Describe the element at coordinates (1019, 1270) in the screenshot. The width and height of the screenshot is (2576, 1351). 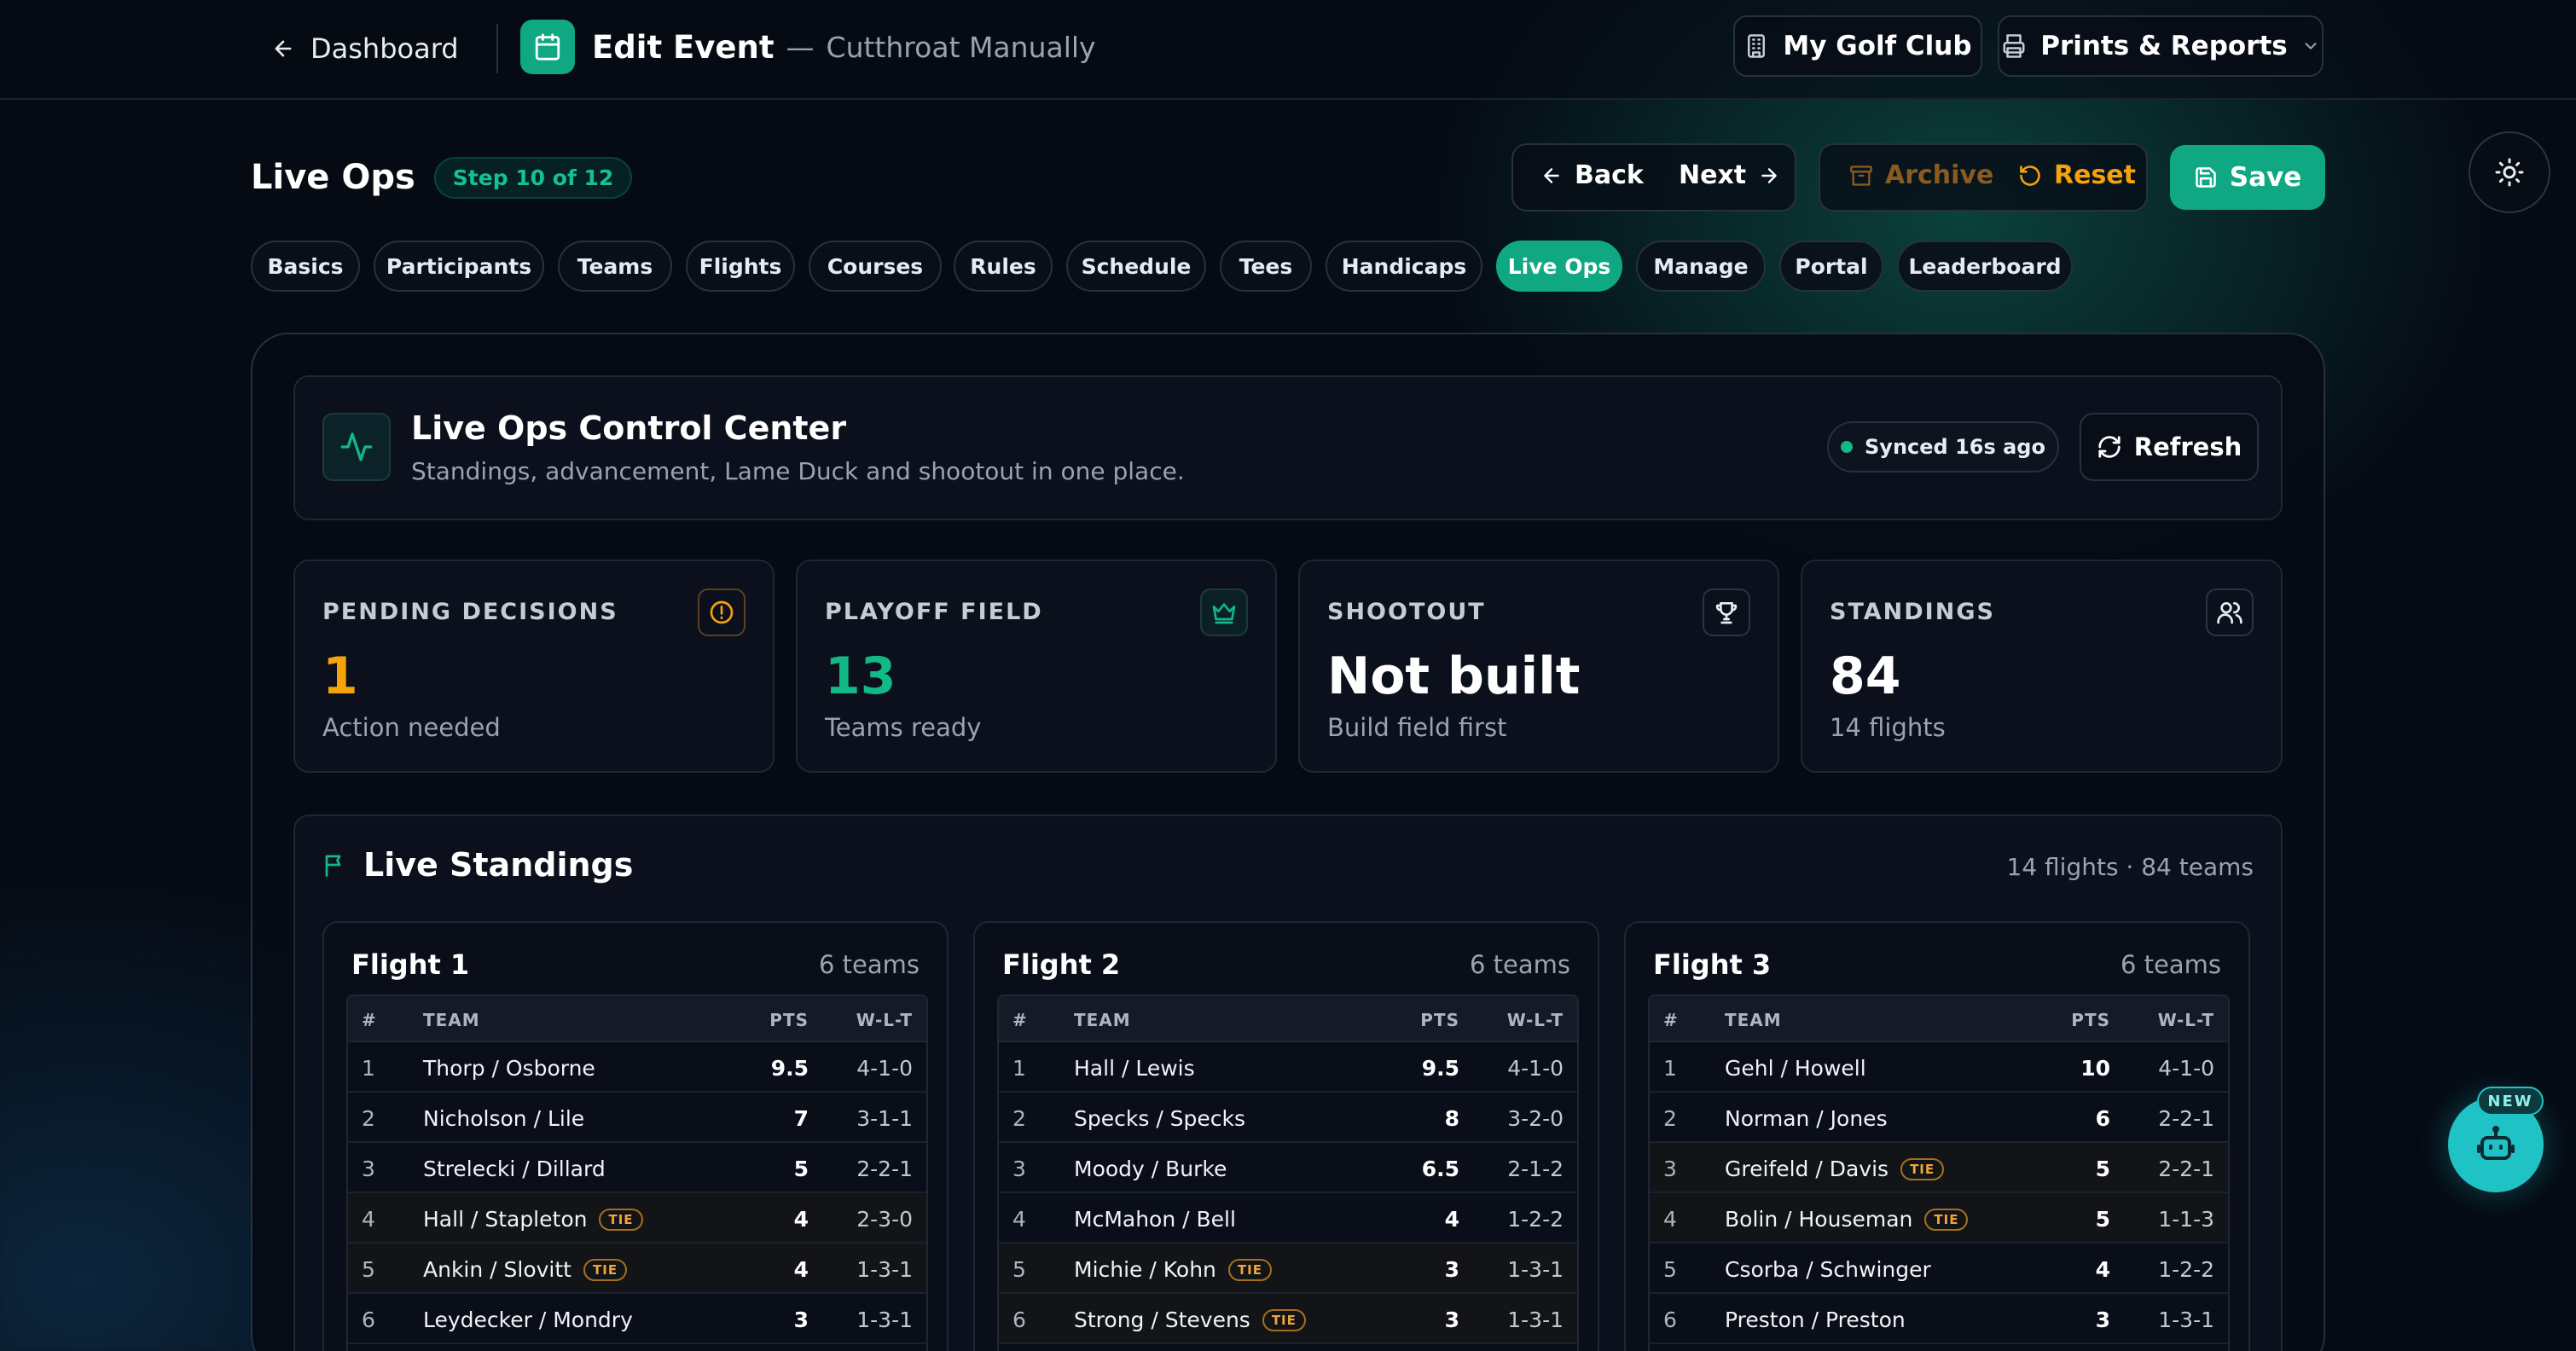
I see `rank-cell: 5` at that location.